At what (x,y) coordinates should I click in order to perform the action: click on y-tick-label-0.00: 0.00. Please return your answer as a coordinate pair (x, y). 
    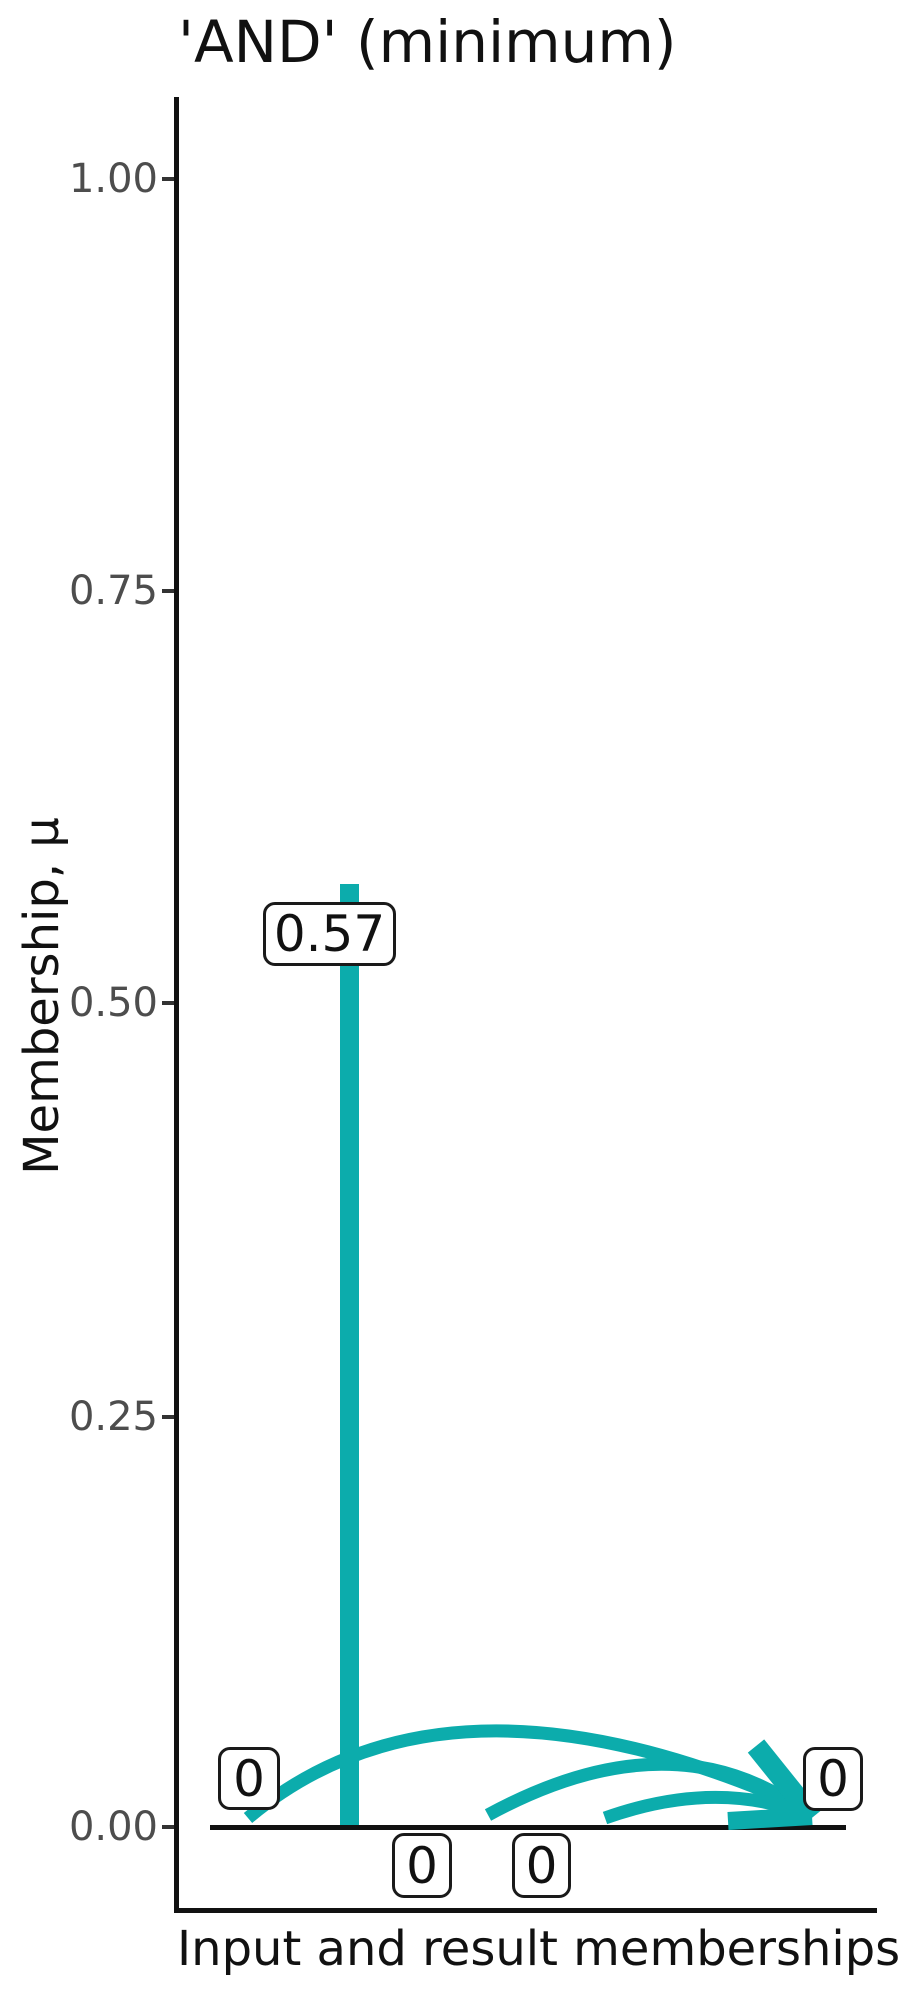
    Looking at the image, I should click on (113, 1827).